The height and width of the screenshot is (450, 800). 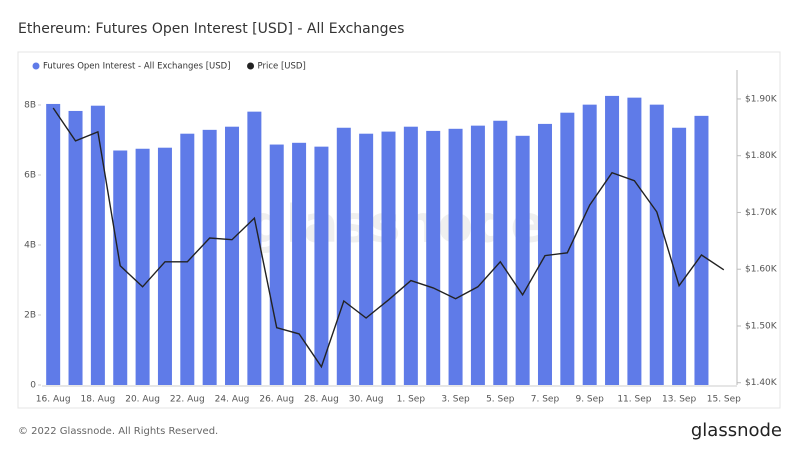 I want to click on x-tick-label: 20. Aug, so click(x=142, y=400).